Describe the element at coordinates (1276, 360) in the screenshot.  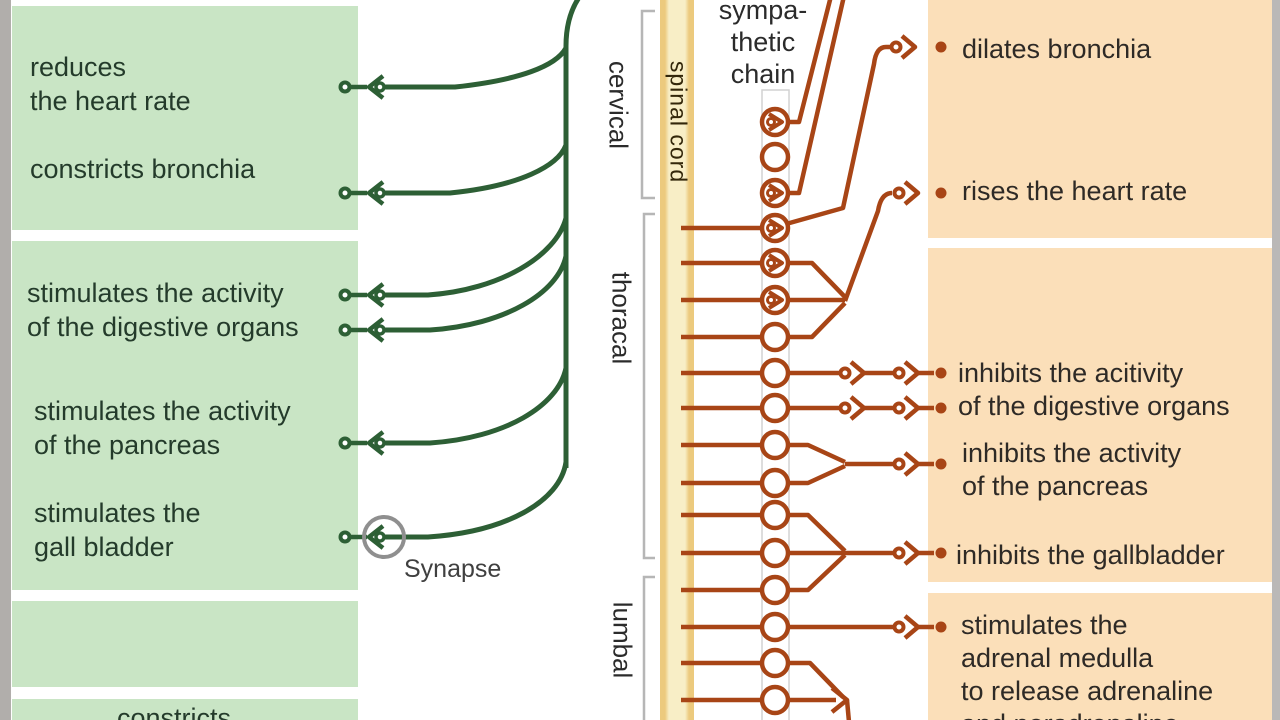
I see `right-edge-strip` at that location.